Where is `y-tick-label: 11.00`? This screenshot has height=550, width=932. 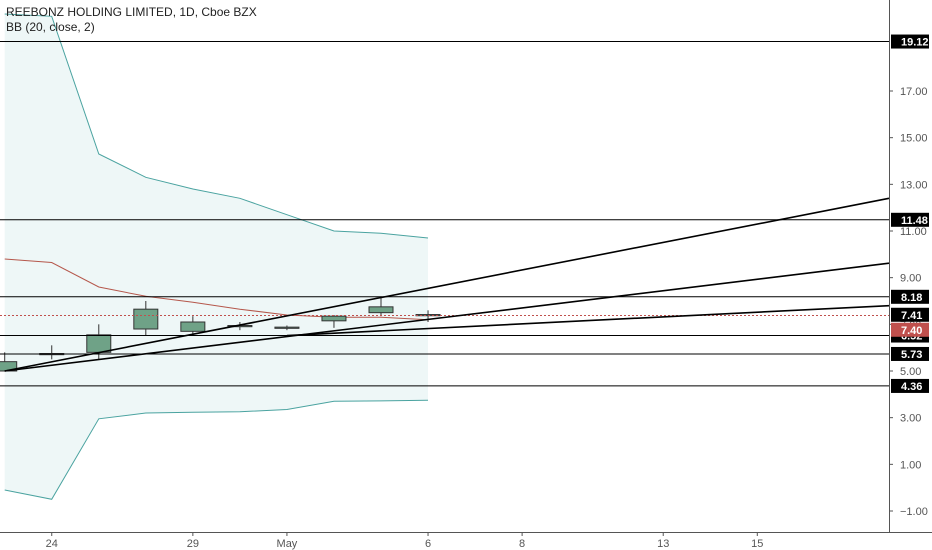
y-tick-label: 11.00 is located at coordinates (913, 232).